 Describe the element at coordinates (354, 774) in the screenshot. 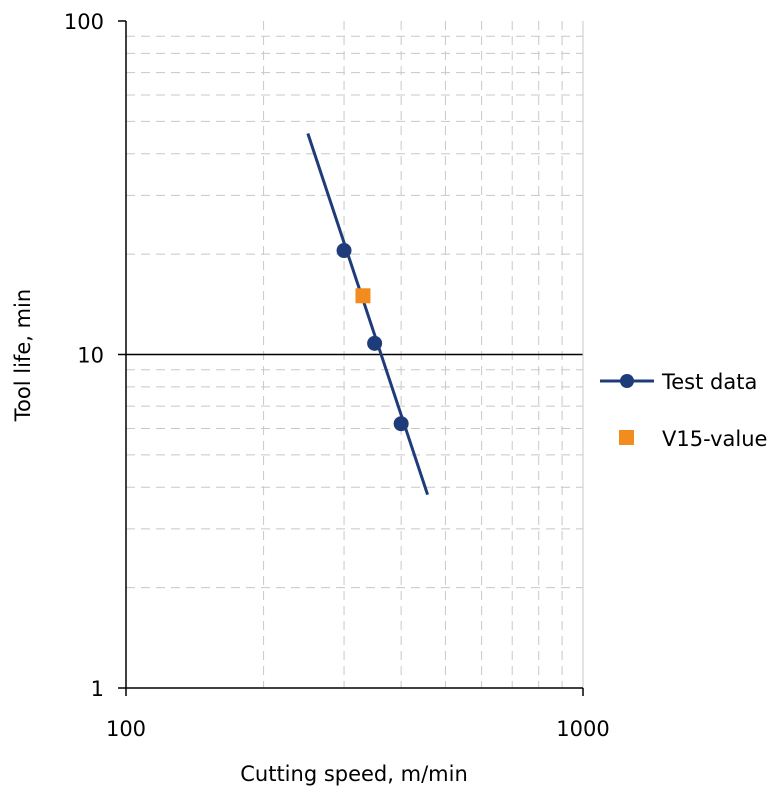

I see `x-axis-title: Cutting speed, m/min` at that location.